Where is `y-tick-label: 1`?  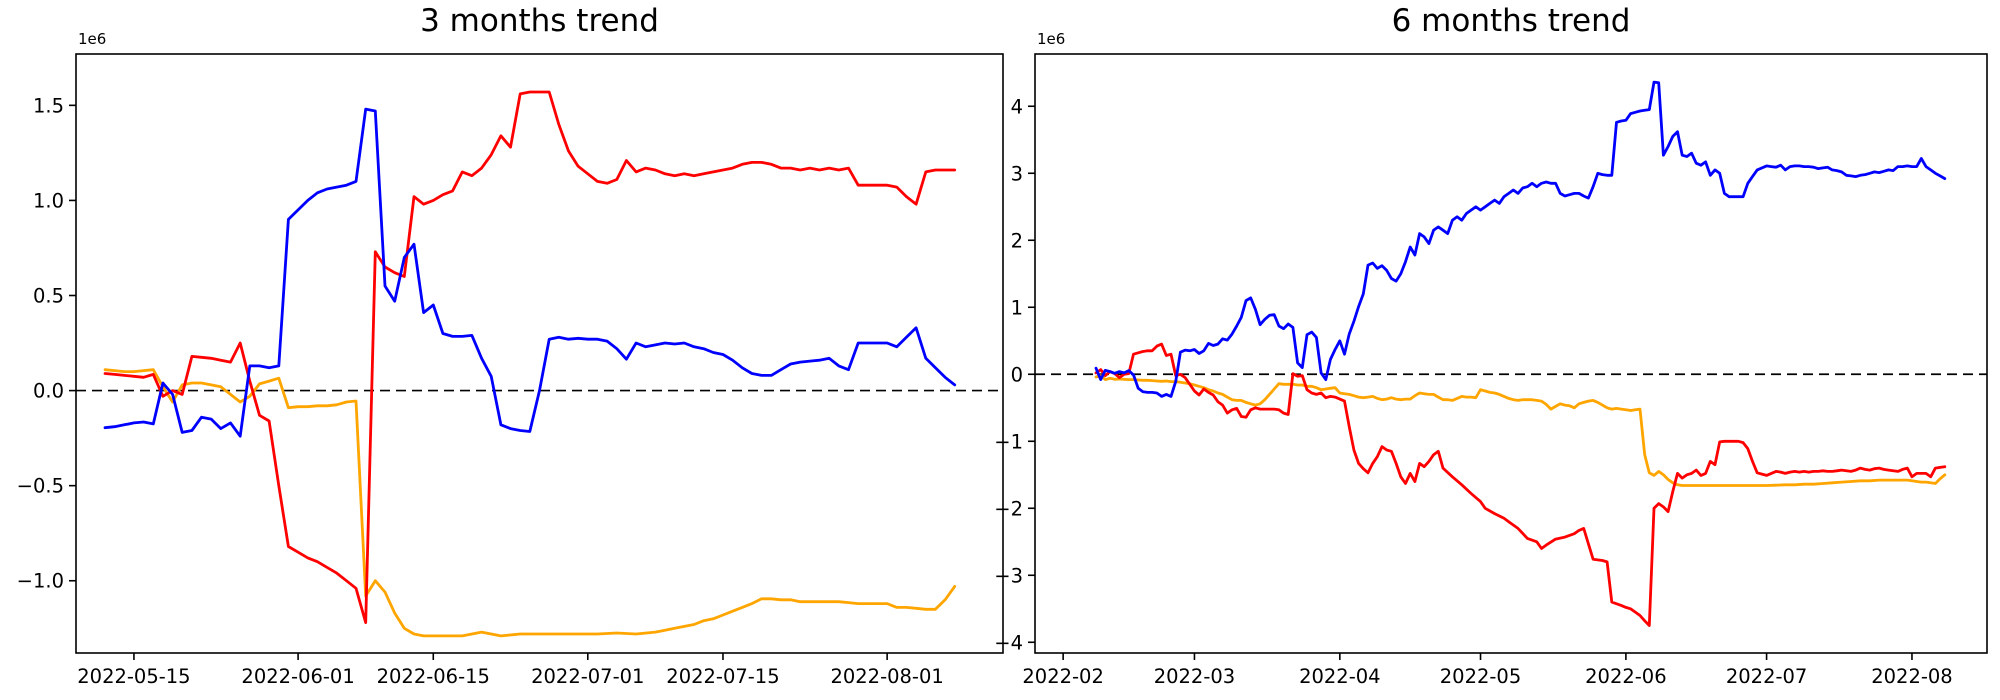 y-tick-label: 1 is located at coordinates (1017, 307).